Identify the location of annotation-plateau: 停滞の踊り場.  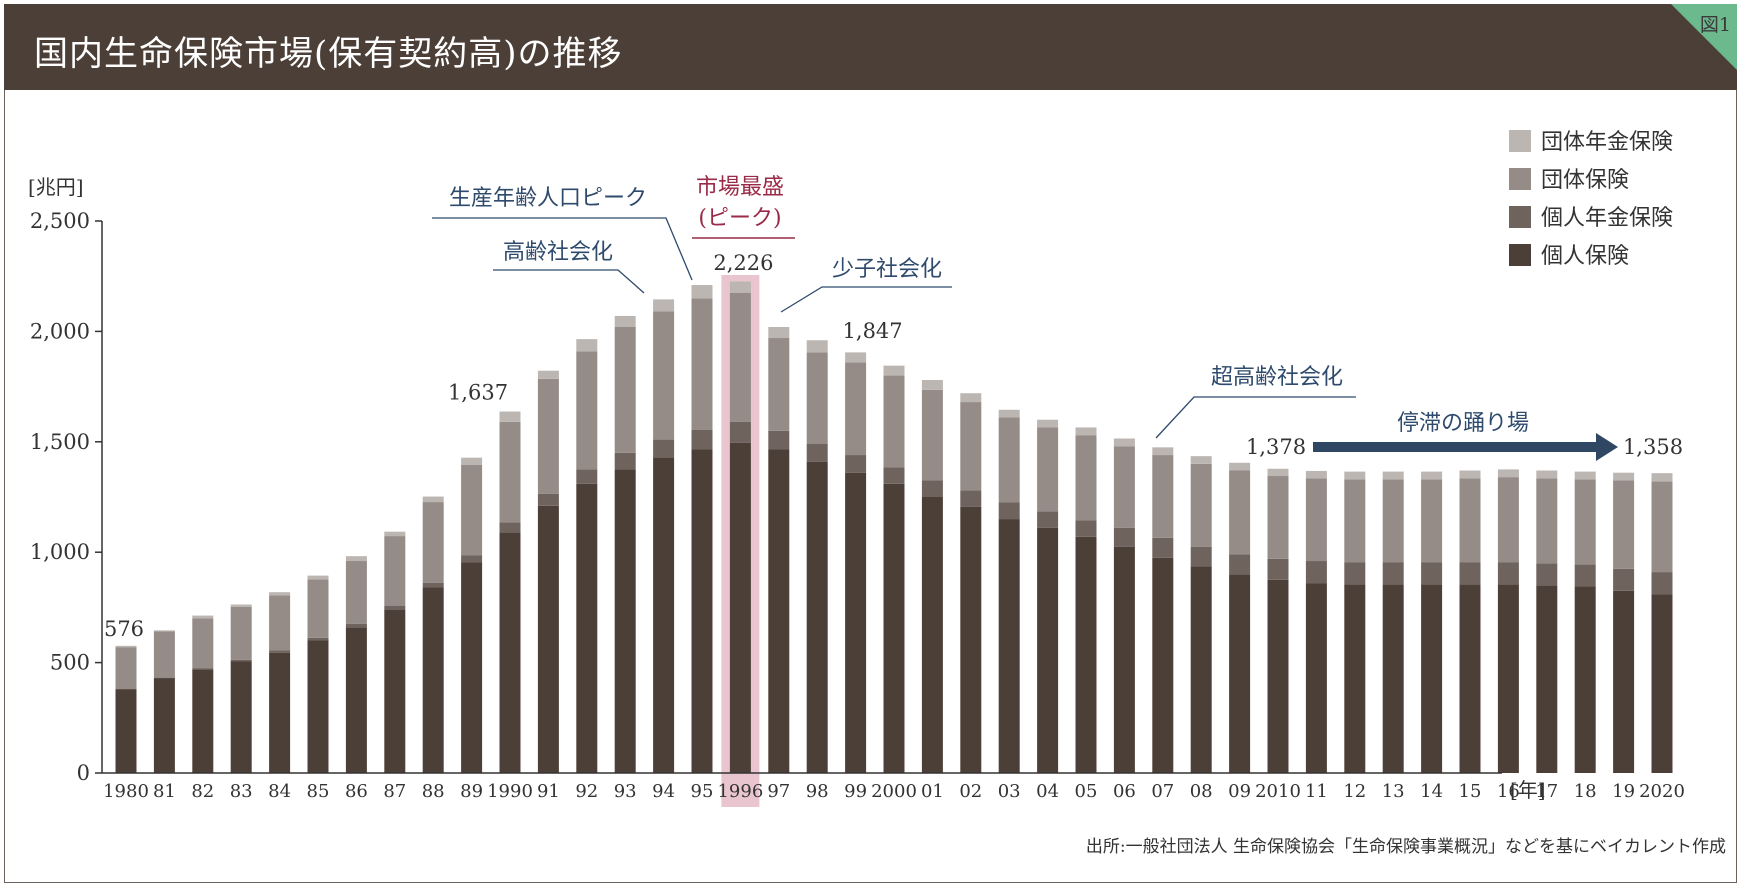
(1463, 423).